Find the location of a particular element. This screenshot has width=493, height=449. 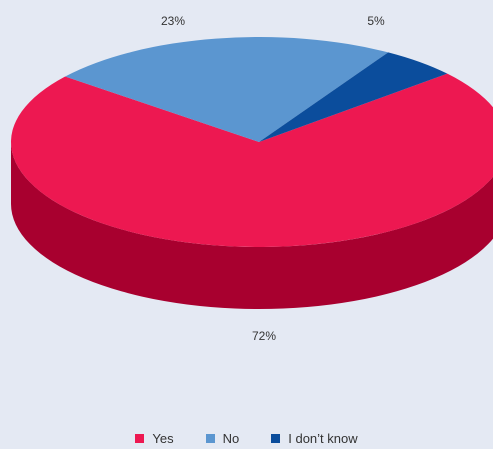

data-label-i-don-t-know: 5% is located at coordinates (376, 21).